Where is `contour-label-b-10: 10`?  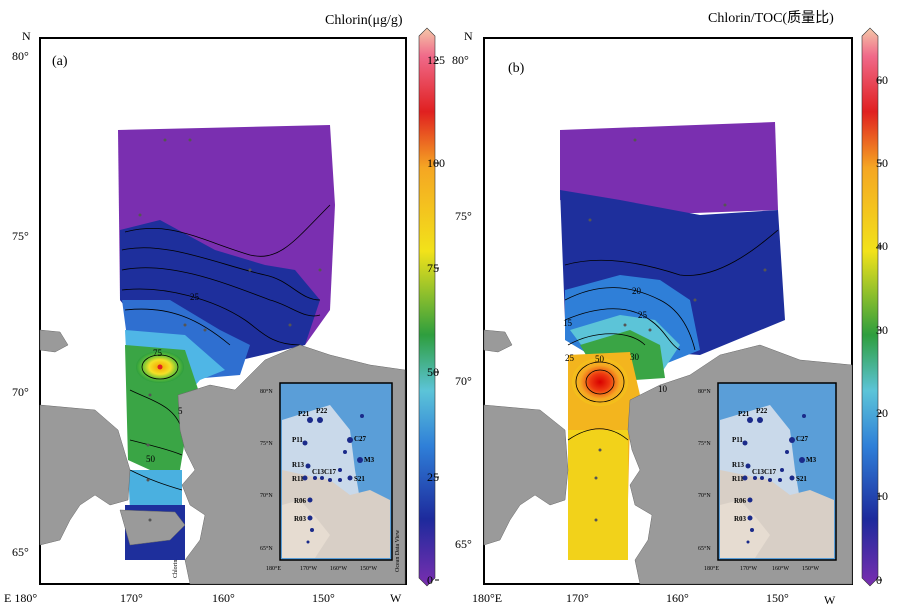
contour-label-b-10: 10 is located at coordinates (663, 389).